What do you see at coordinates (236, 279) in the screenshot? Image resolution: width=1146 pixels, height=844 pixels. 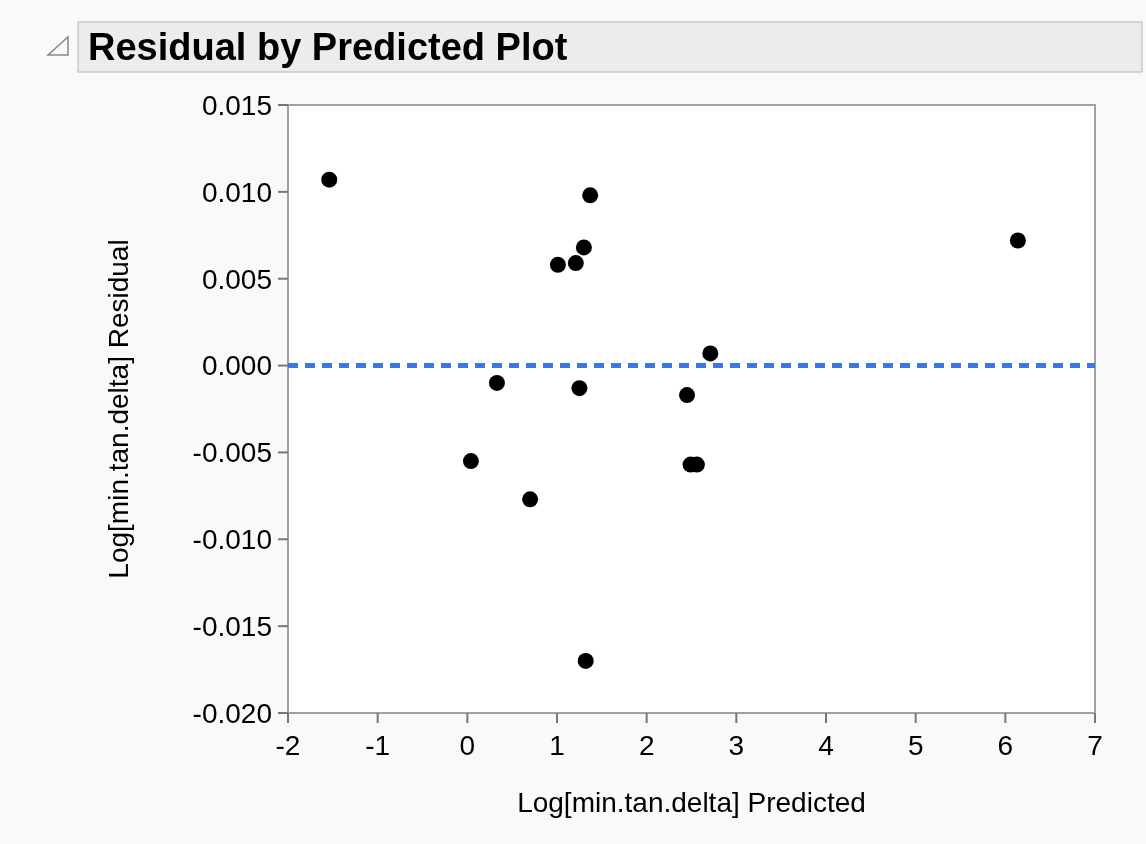 I see `y-tick-label: 0.005` at bounding box center [236, 279].